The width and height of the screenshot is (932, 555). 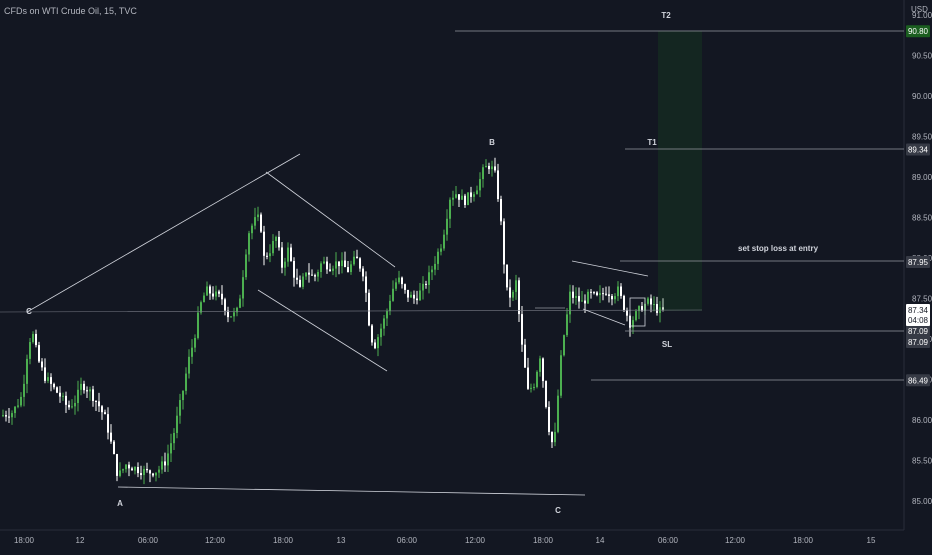 I want to click on time-tick-label: 12, so click(x=80, y=540).